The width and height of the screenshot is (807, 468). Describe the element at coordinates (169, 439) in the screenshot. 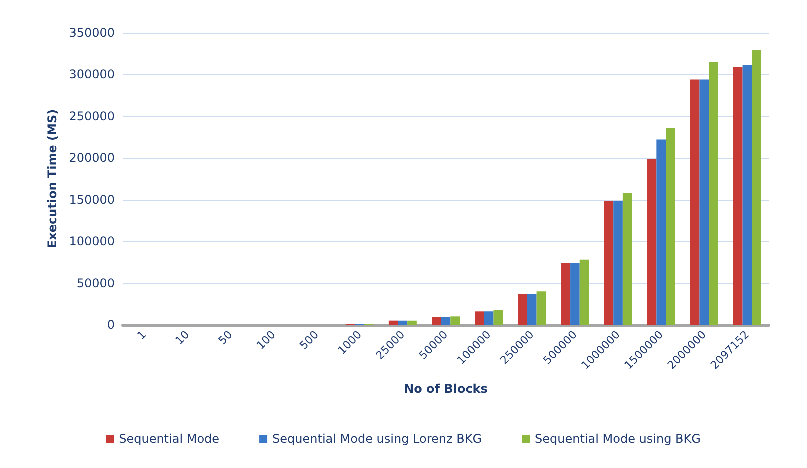

I see `legend-label: Sequential Mode` at that location.